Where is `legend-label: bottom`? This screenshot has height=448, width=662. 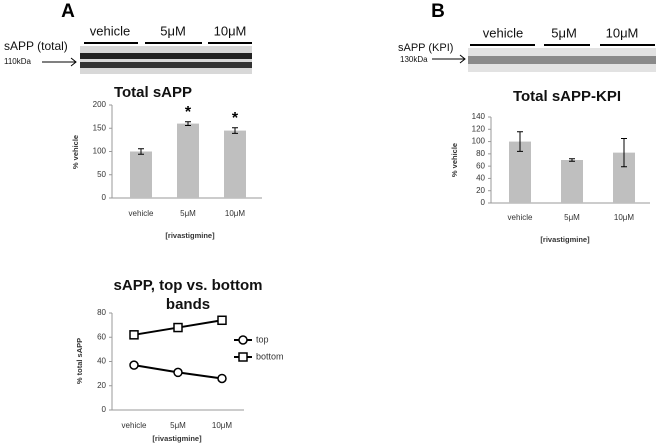
legend-label: bottom is located at coordinates (270, 356).